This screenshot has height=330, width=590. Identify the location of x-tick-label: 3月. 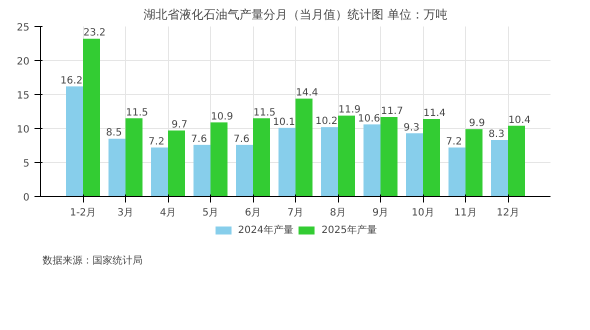
(125, 213).